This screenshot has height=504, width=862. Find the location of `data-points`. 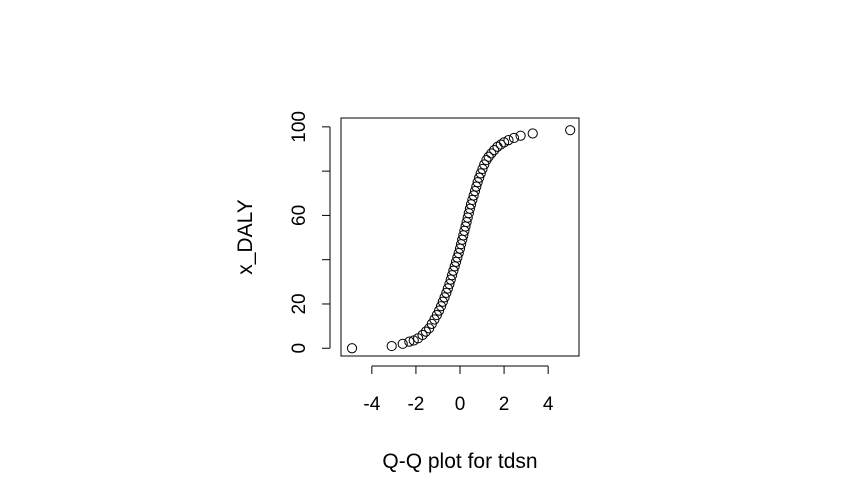

data-points is located at coordinates (461, 239).